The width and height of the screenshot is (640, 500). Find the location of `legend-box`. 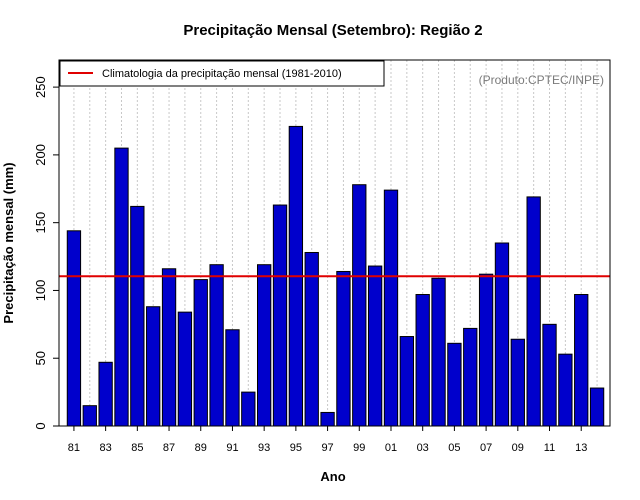

legend-box is located at coordinates (222, 73).